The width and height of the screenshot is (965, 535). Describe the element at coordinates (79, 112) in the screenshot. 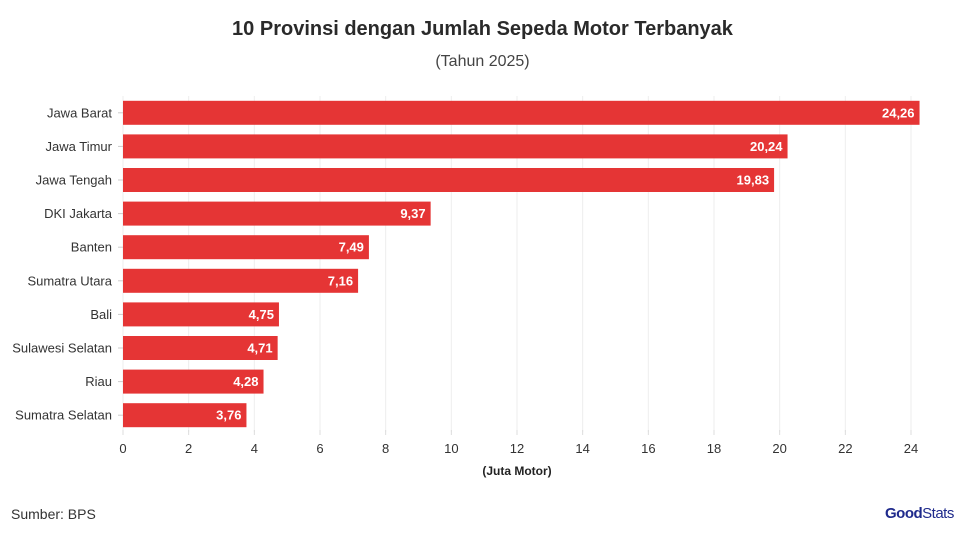

I see `category-label: Jawa Barat` at that location.